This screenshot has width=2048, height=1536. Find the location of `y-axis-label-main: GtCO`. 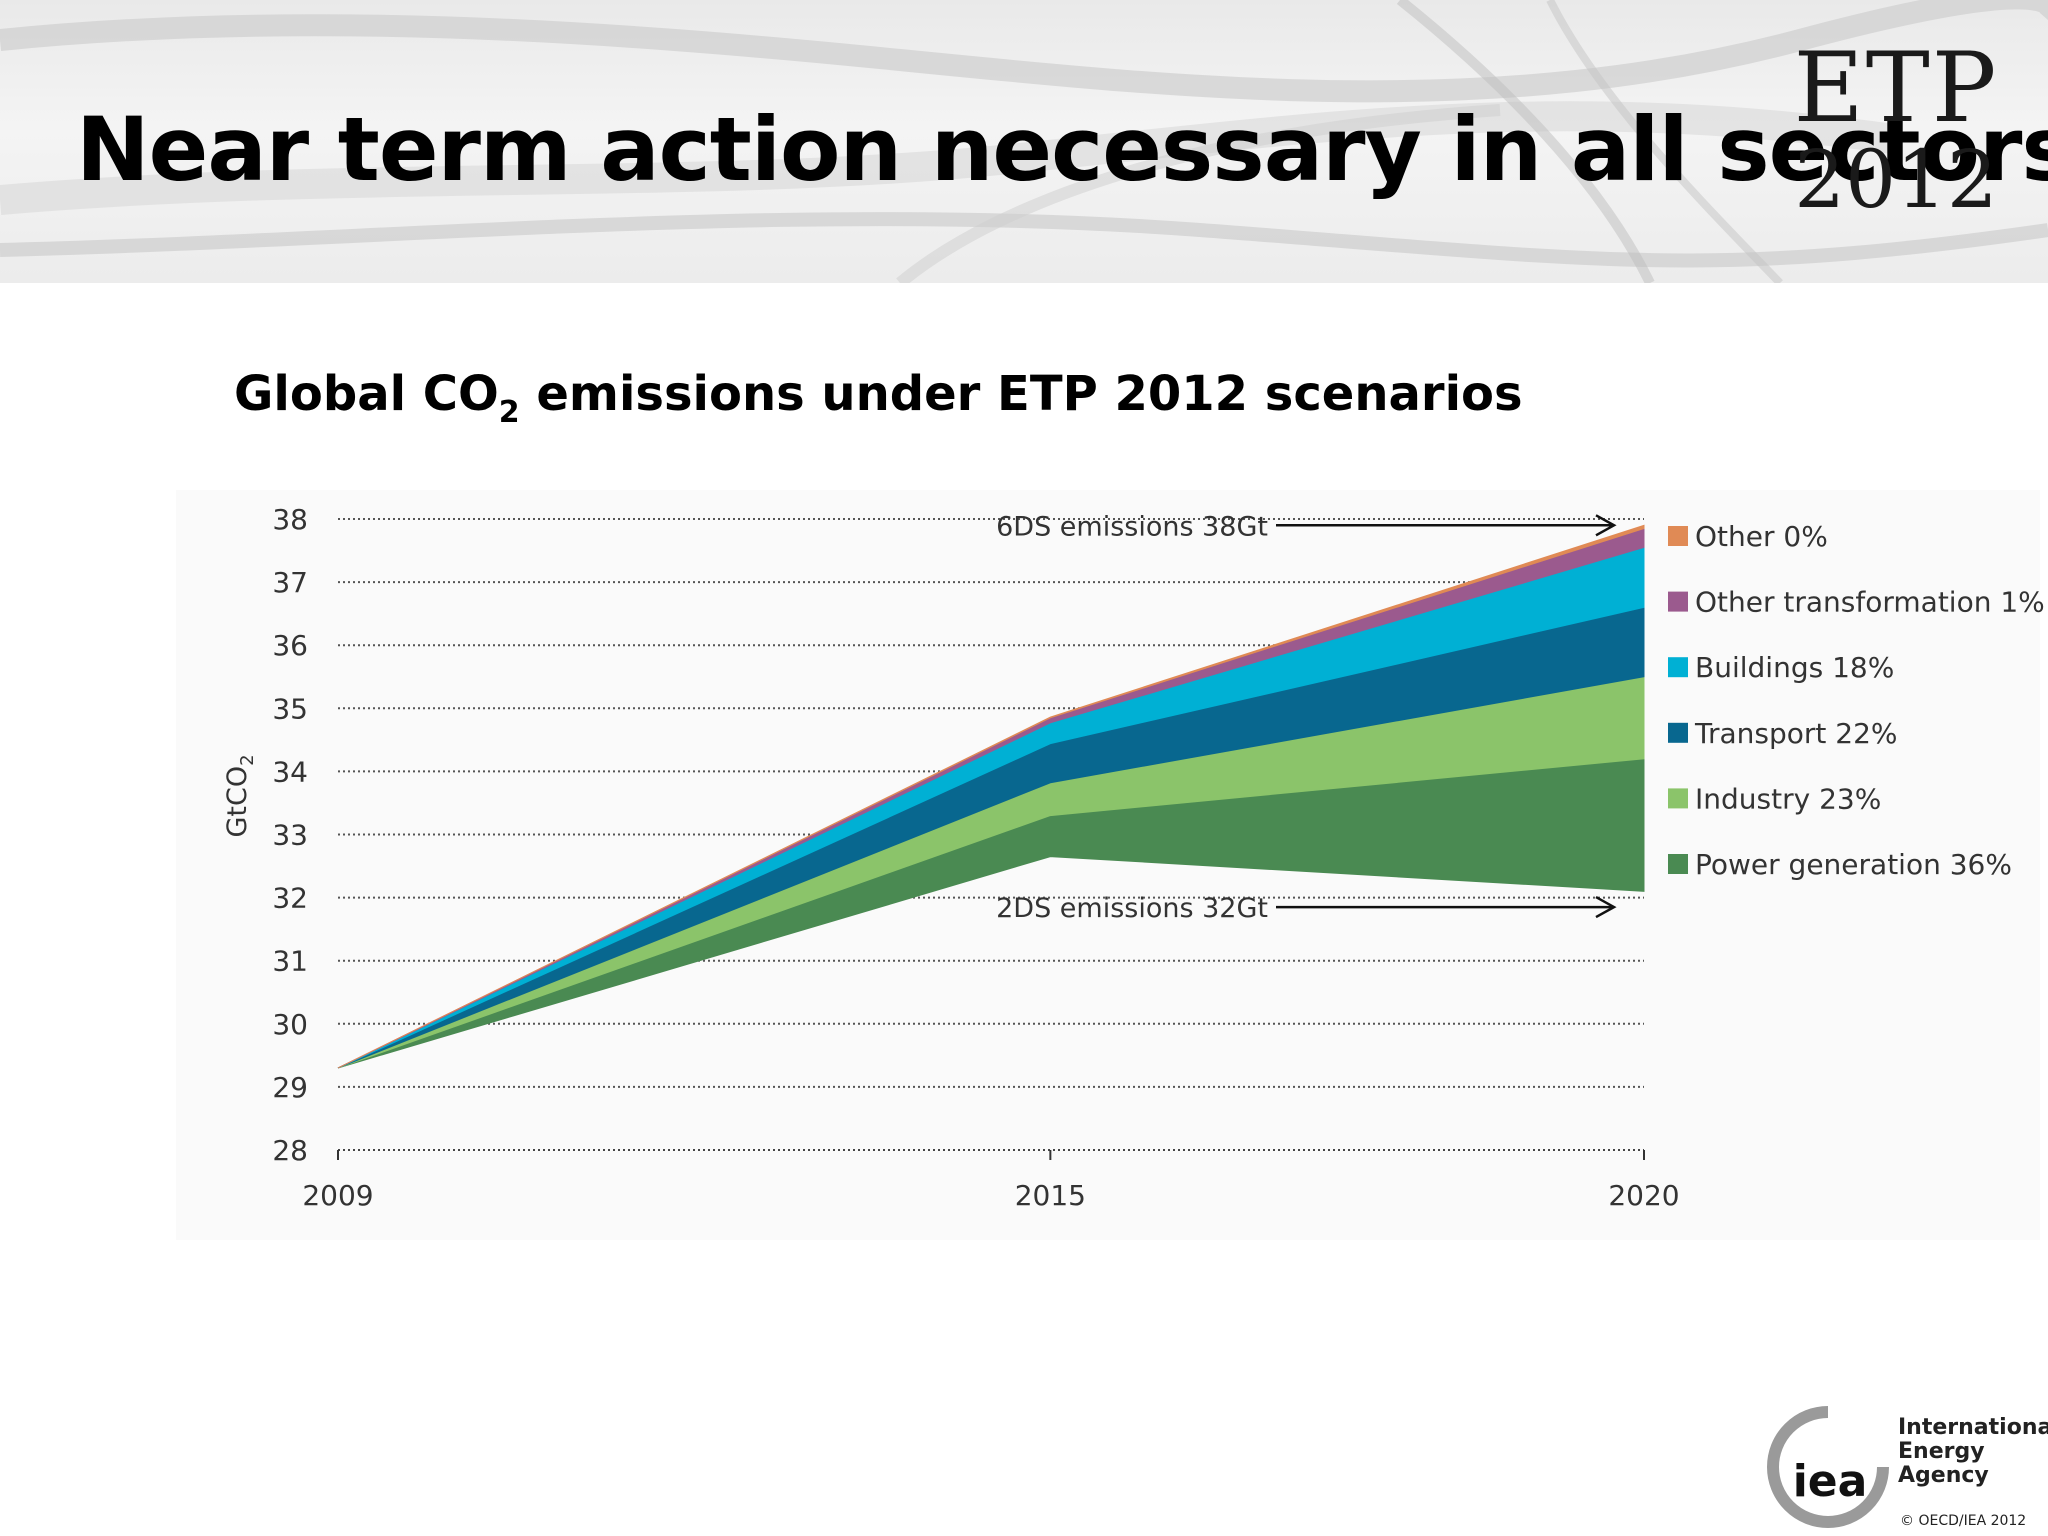

y-axis-label-main: GtCO is located at coordinates (237, 802).